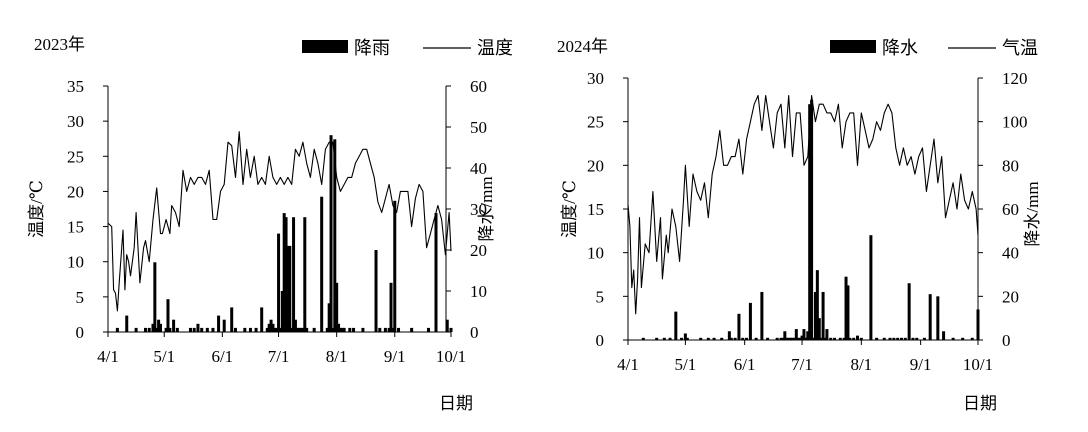  Describe the element at coordinates (75, 156) in the screenshot. I see `left-tick-label: 25` at that location.